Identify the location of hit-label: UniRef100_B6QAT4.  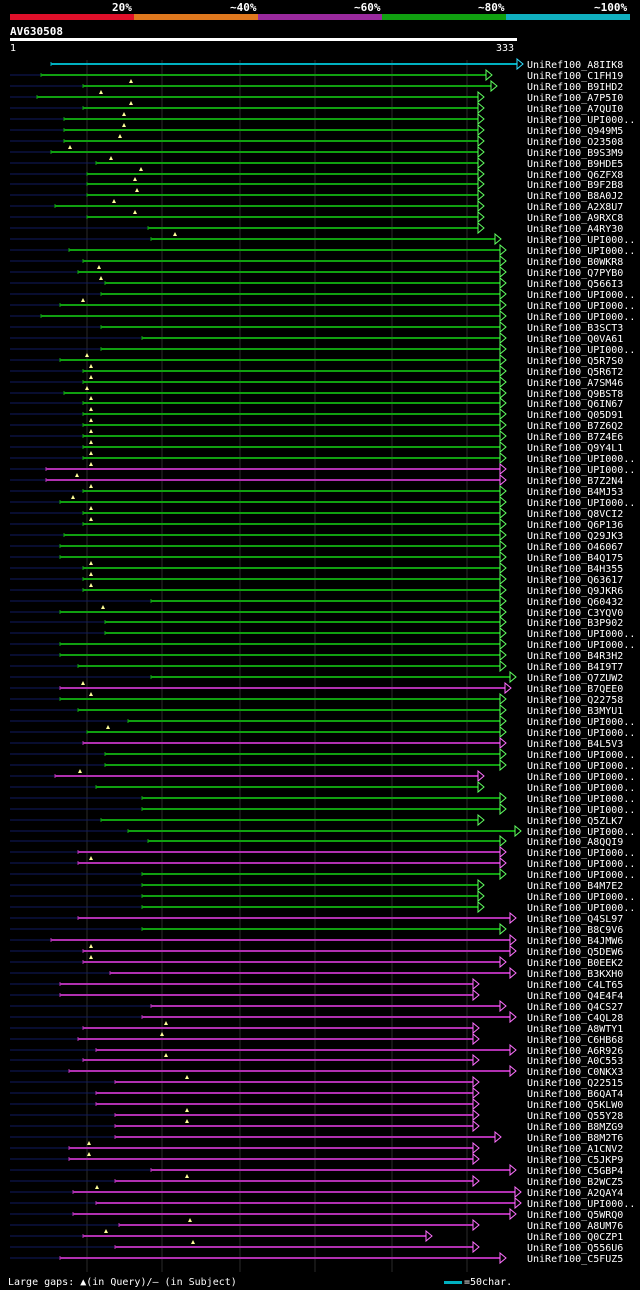
(575, 1094).